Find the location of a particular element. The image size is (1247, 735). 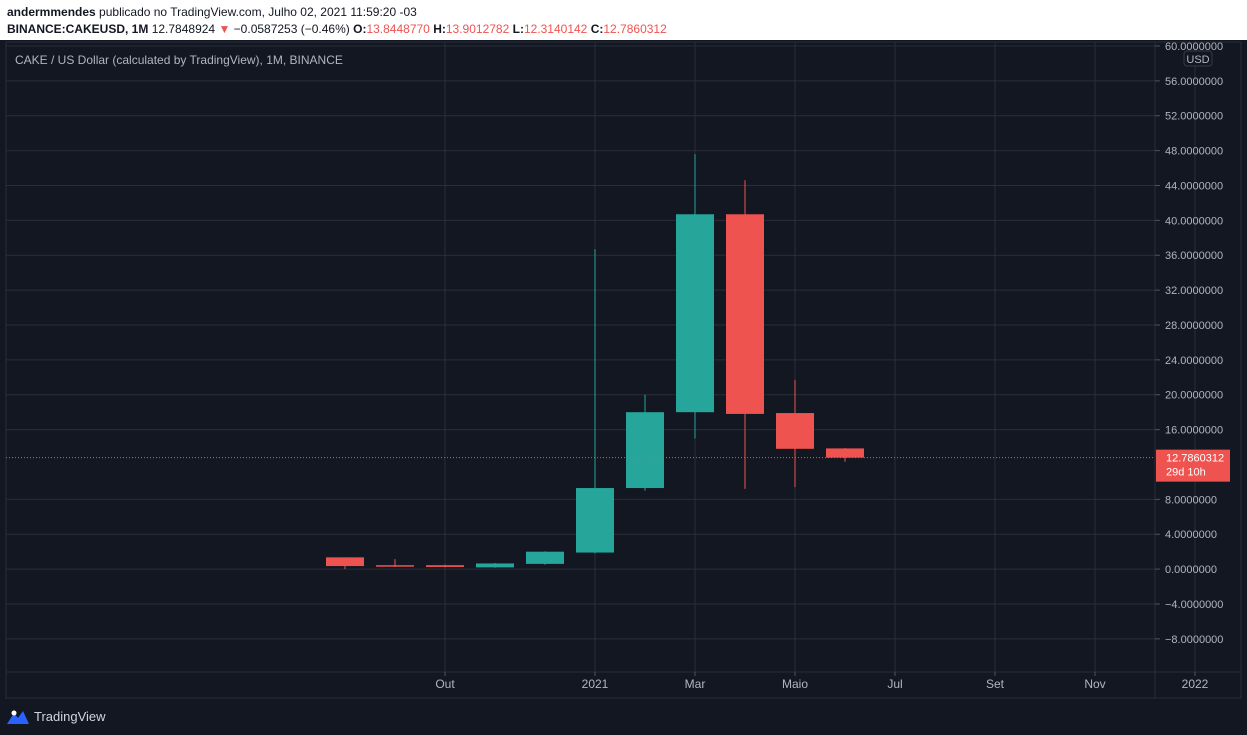

price-tick-label: 52.0000000 is located at coordinates (1194, 117).